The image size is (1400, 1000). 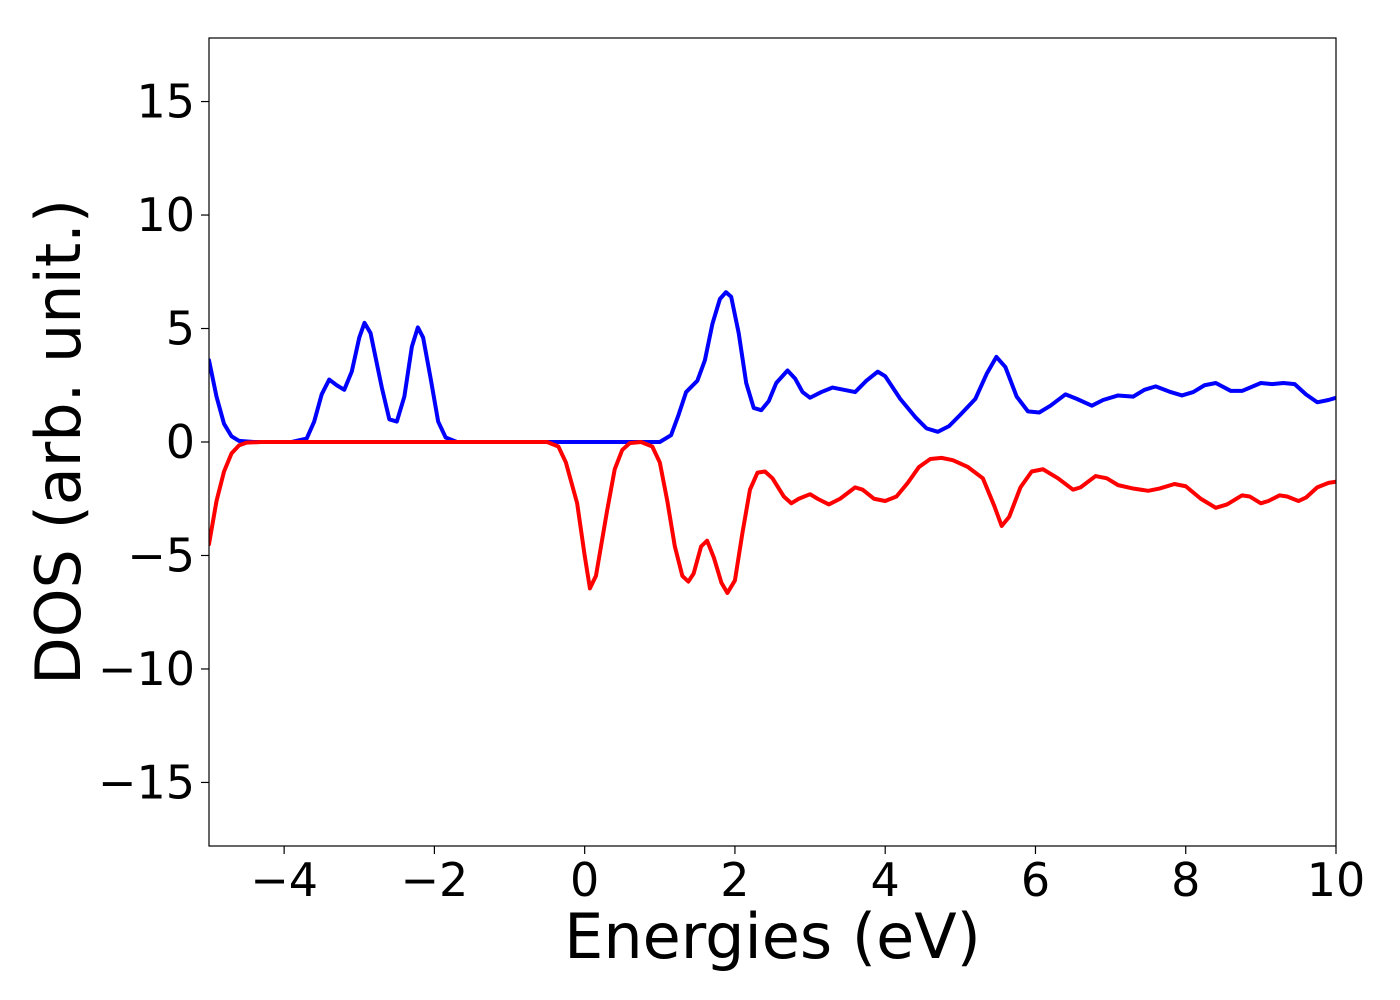 What do you see at coordinates (734, 880) in the screenshot?
I see `x-tick-label: 2` at bounding box center [734, 880].